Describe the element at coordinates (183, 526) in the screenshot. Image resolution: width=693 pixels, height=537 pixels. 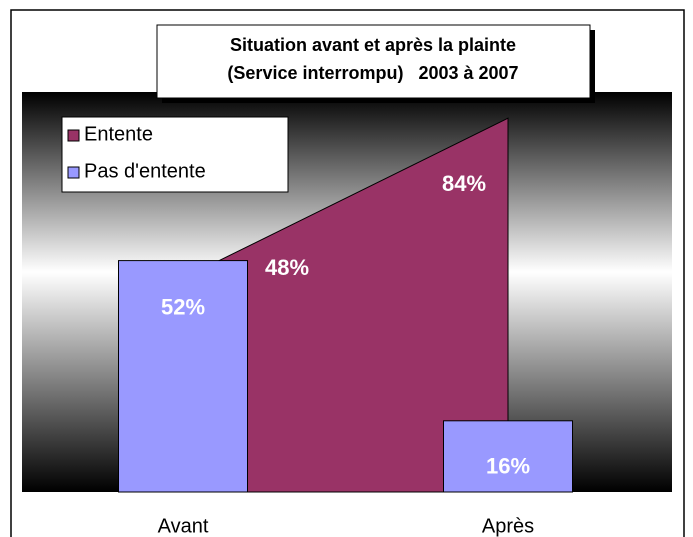
I see `x-tick-label: Avant` at that location.